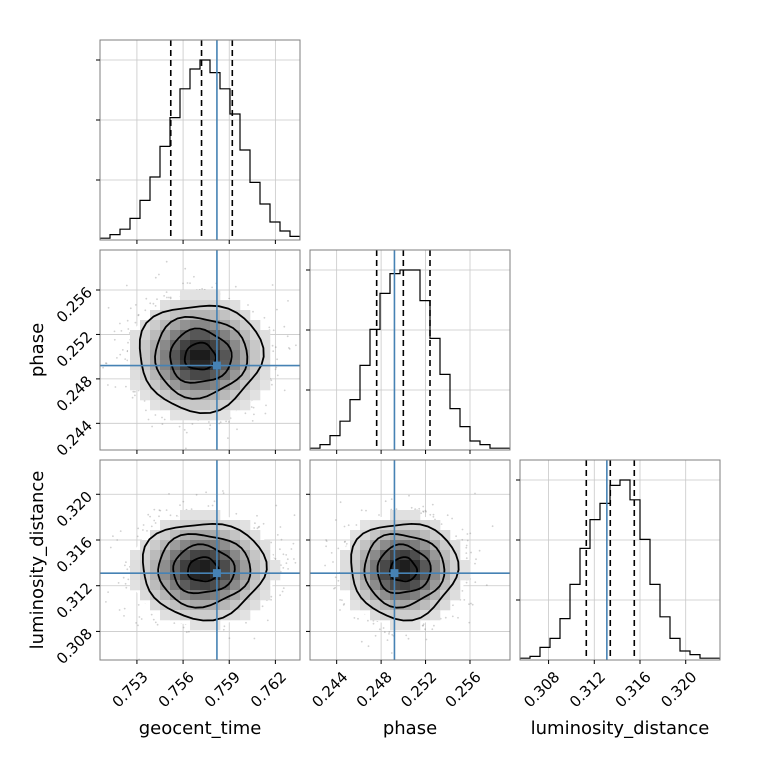  Describe the element at coordinates (541, 689) in the screenshot. I see `x-tick-label-luminosity_distance-0: 0.308` at that location.